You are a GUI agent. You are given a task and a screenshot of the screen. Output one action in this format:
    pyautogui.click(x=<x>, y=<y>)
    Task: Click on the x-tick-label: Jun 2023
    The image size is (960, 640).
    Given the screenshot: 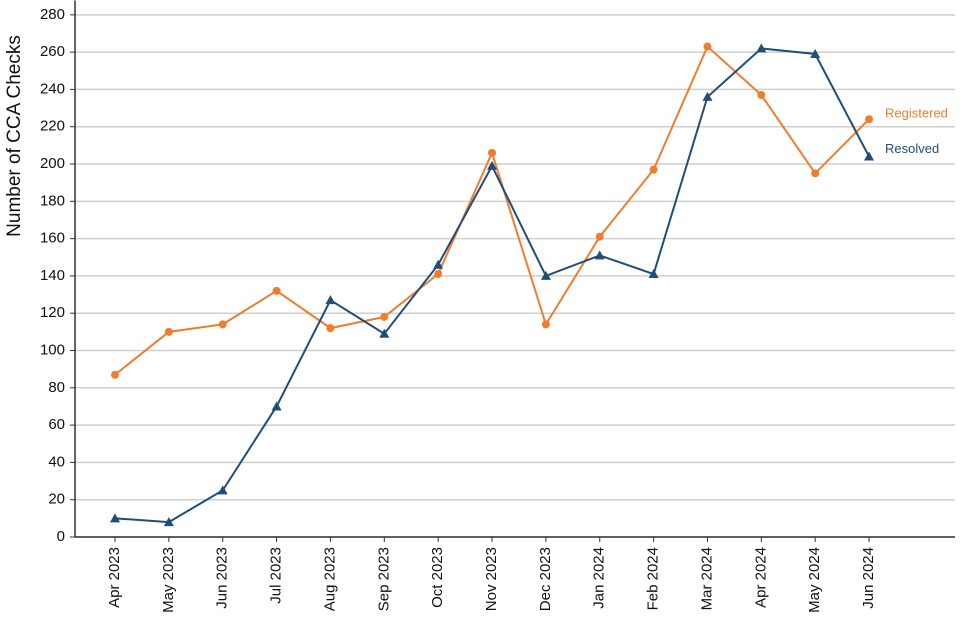 What is the action you would take?
    pyautogui.click(x=222, y=578)
    